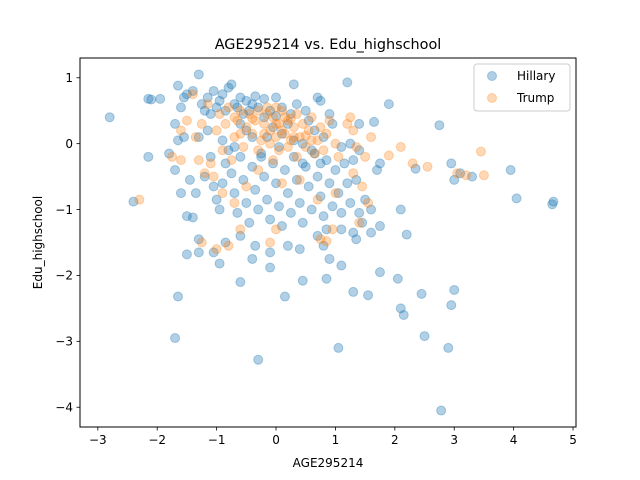 The width and height of the screenshot is (640, 480). Describe the element at coordinates (276, 440) in the screenshot. I see `x-tick-label: 0` at that location.